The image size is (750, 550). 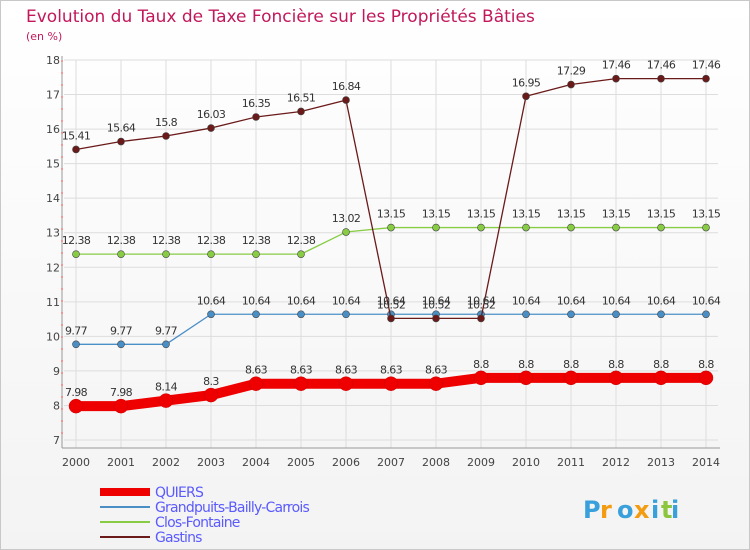 What do you see at coordinates (53, 164) in the screenshot?
I see `y-tick-label: 15` at bounding box center [53, 164].